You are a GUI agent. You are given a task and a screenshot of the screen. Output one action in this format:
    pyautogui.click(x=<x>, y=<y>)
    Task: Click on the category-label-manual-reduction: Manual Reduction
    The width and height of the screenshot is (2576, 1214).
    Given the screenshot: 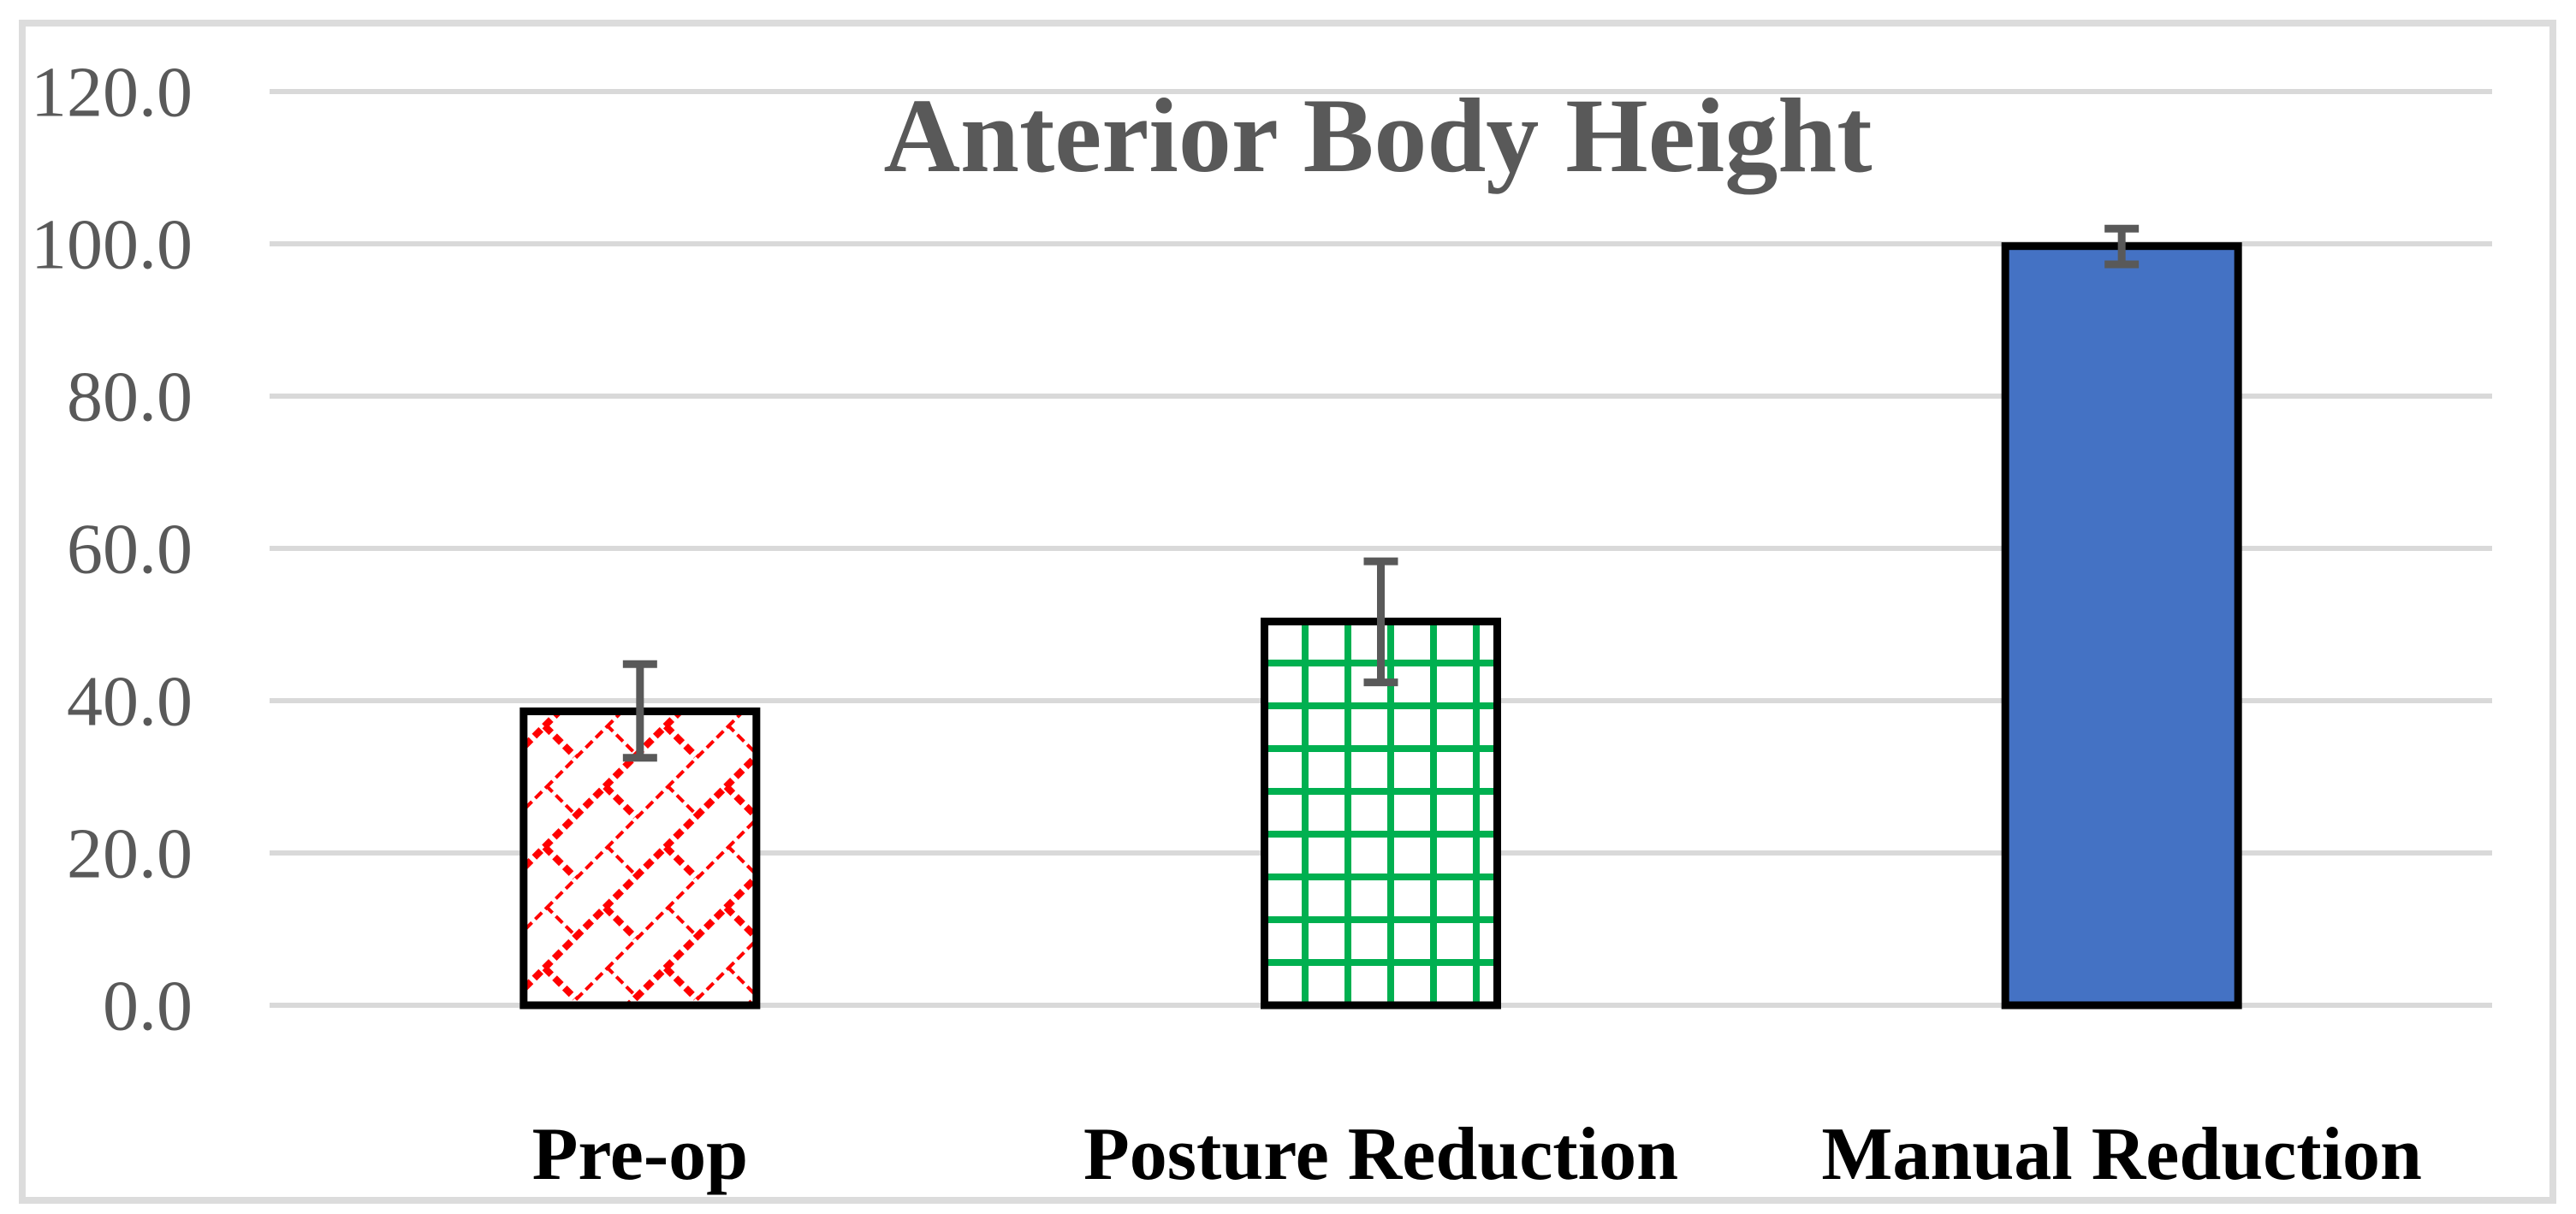 What is the action you would take?
    pyautogui.click(x=2121, y=1154)
    